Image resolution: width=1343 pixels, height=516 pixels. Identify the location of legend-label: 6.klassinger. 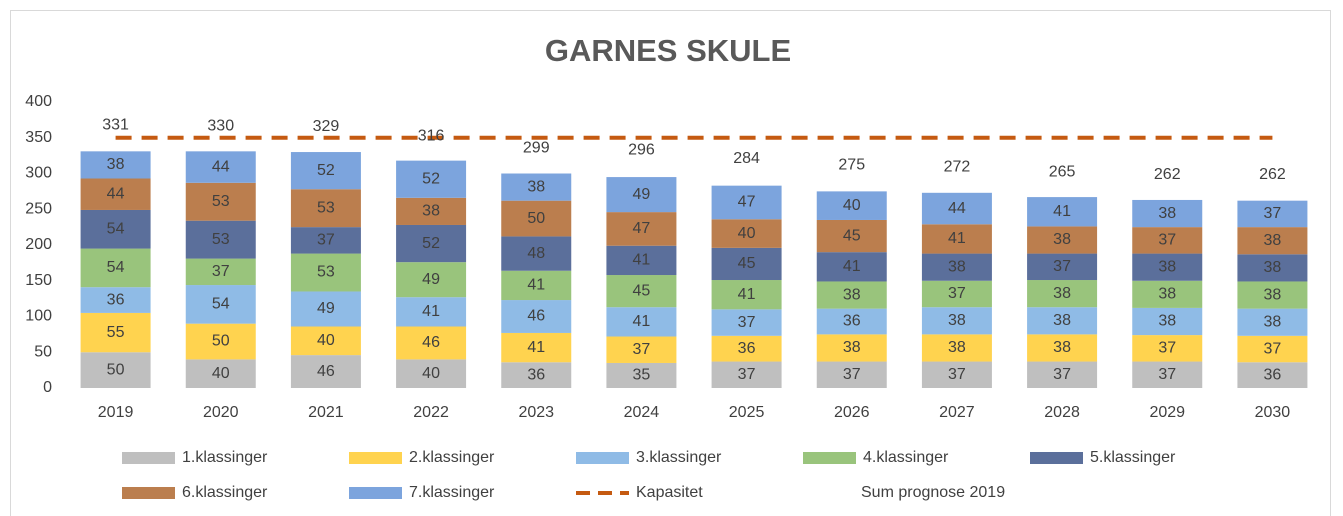
(225, 492).